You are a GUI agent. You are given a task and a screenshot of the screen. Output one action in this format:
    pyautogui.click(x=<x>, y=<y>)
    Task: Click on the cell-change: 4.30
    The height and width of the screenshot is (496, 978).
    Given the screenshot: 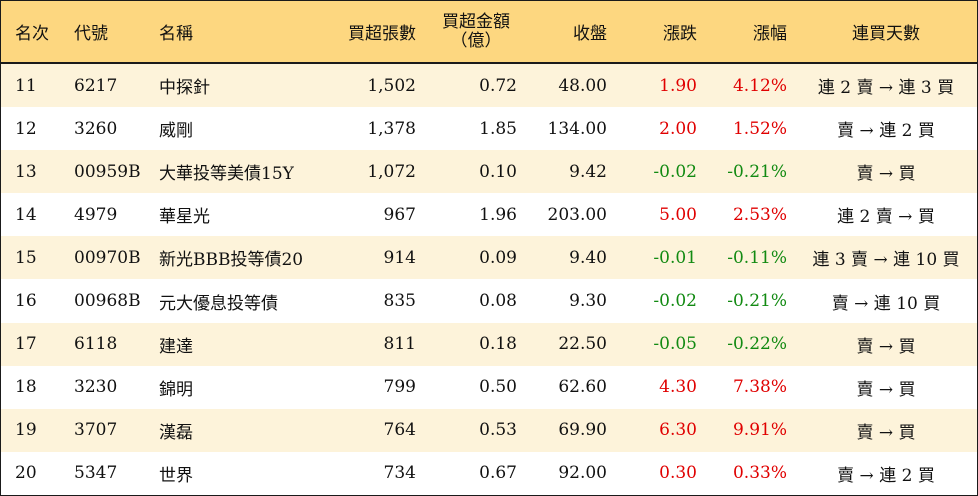 What is the action you would take?
    pyautogui.click(x=678, y=387)
    